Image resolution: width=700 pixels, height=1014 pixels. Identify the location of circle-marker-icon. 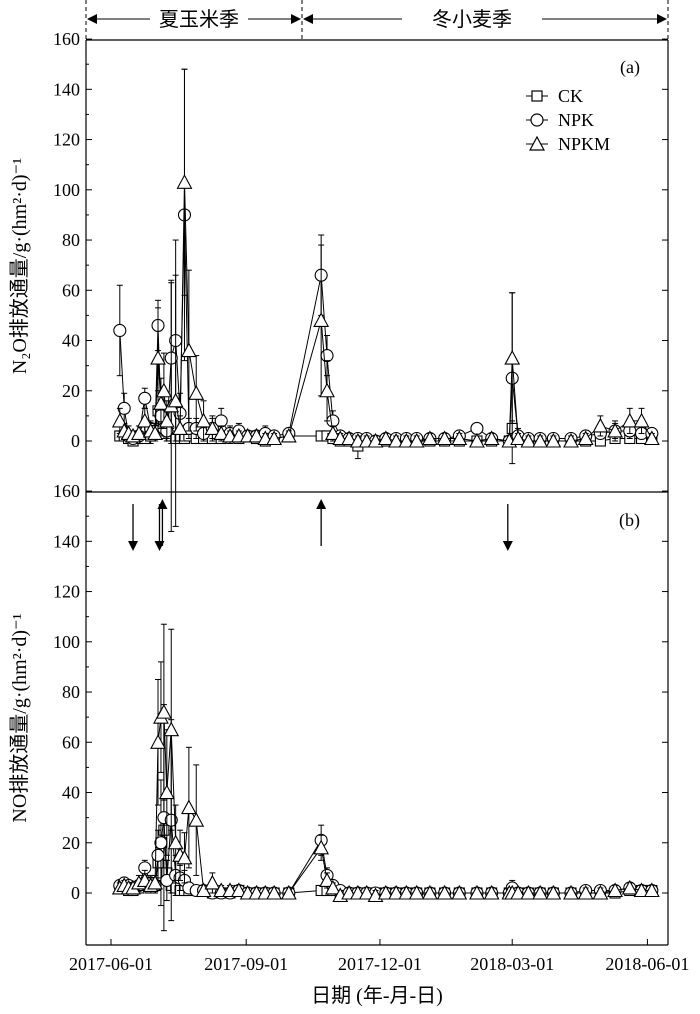
(537, 120).